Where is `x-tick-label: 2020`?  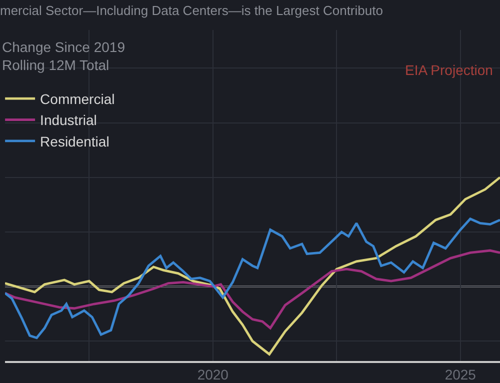 x-tick-label: 2020 is located at coordinates (213, 374).